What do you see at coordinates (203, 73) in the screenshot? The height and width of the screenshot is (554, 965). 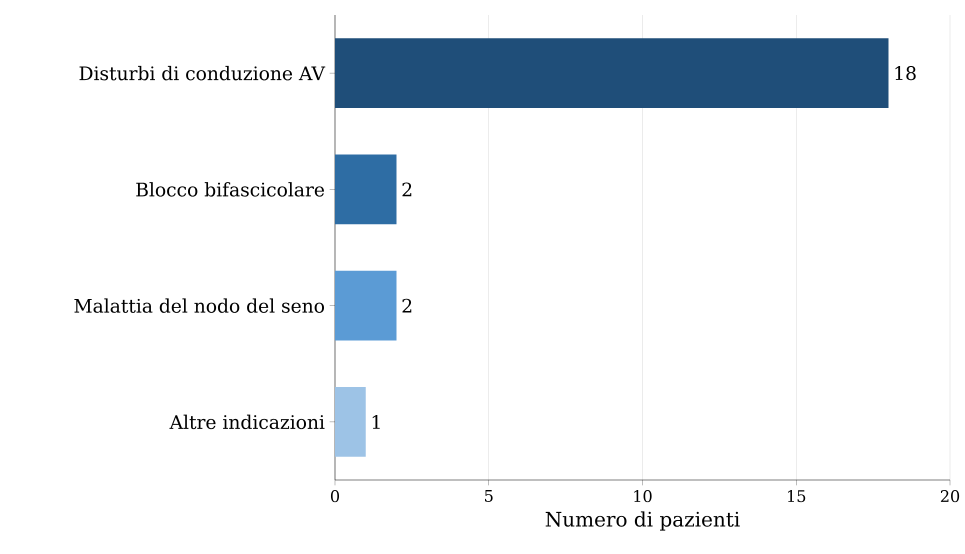 I see `y-tick-label: Disturbi di conduzione AV` at bounding box center [203, 73].